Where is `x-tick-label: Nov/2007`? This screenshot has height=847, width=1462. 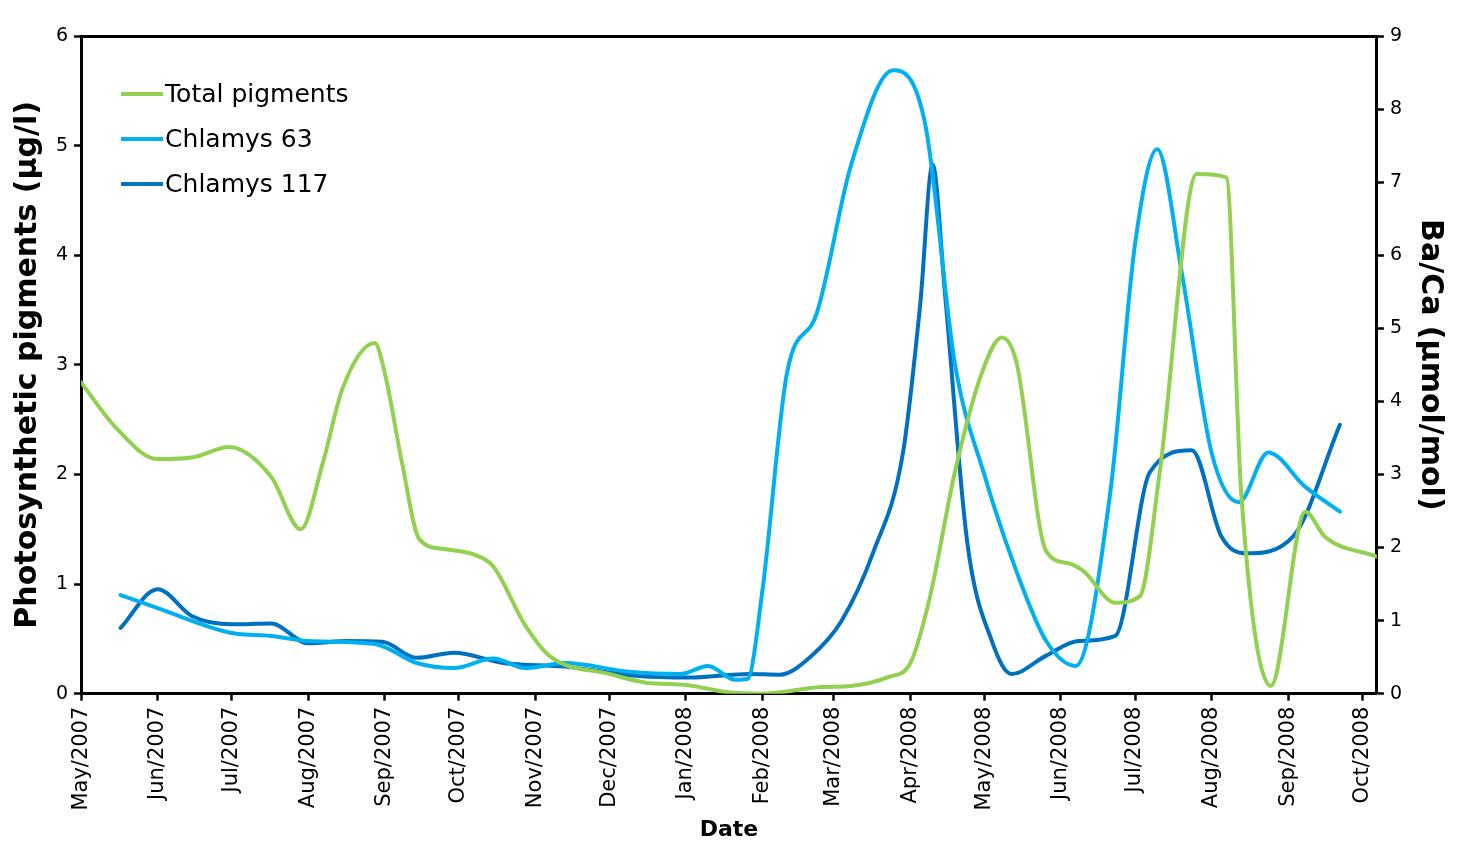
x-tick-label: Nov/2007 is located at coordinates (533, 757).